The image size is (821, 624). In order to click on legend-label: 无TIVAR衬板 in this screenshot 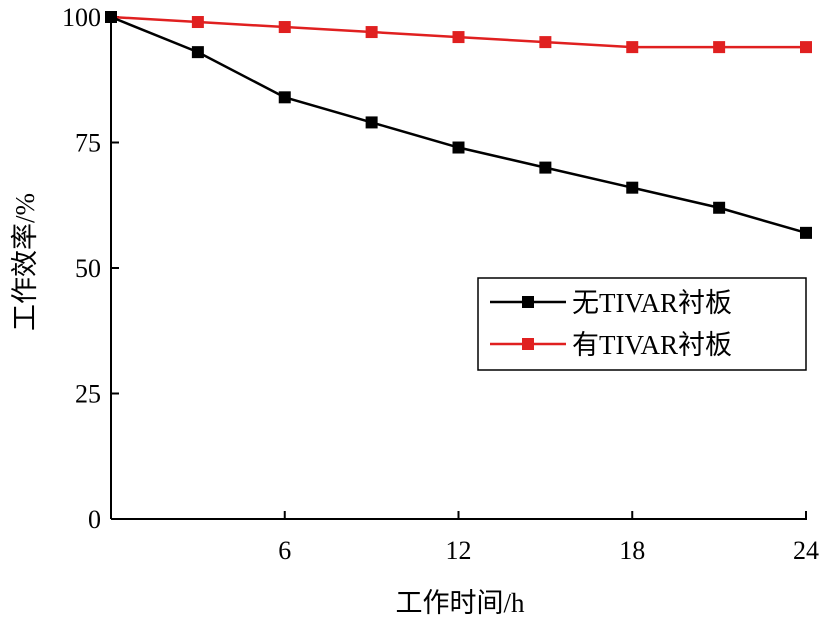, I will do `click(652, 303)`.